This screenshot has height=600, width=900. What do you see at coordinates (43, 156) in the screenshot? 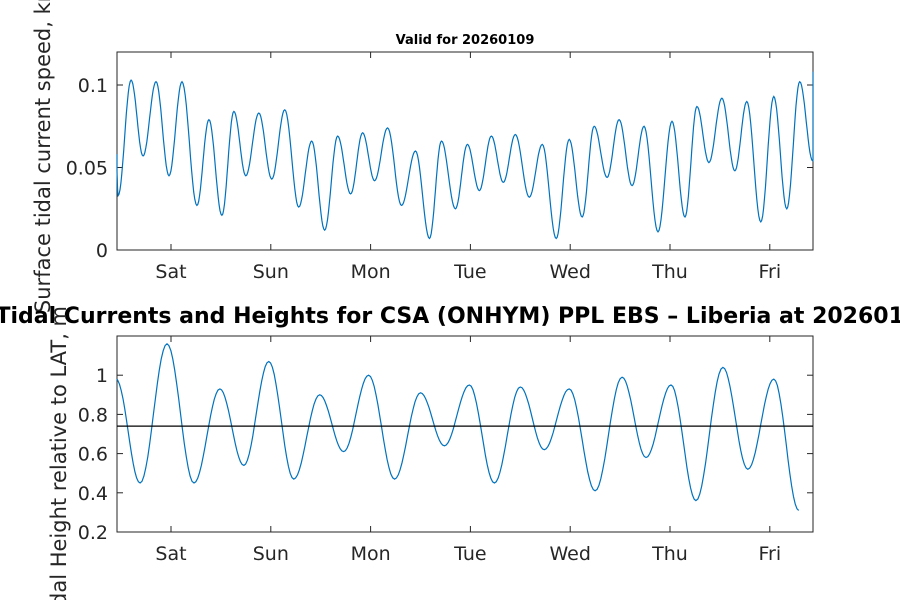
I see `current-speed-y-label: Surface tidal current speed, kn` at bounding box center [43, 156].